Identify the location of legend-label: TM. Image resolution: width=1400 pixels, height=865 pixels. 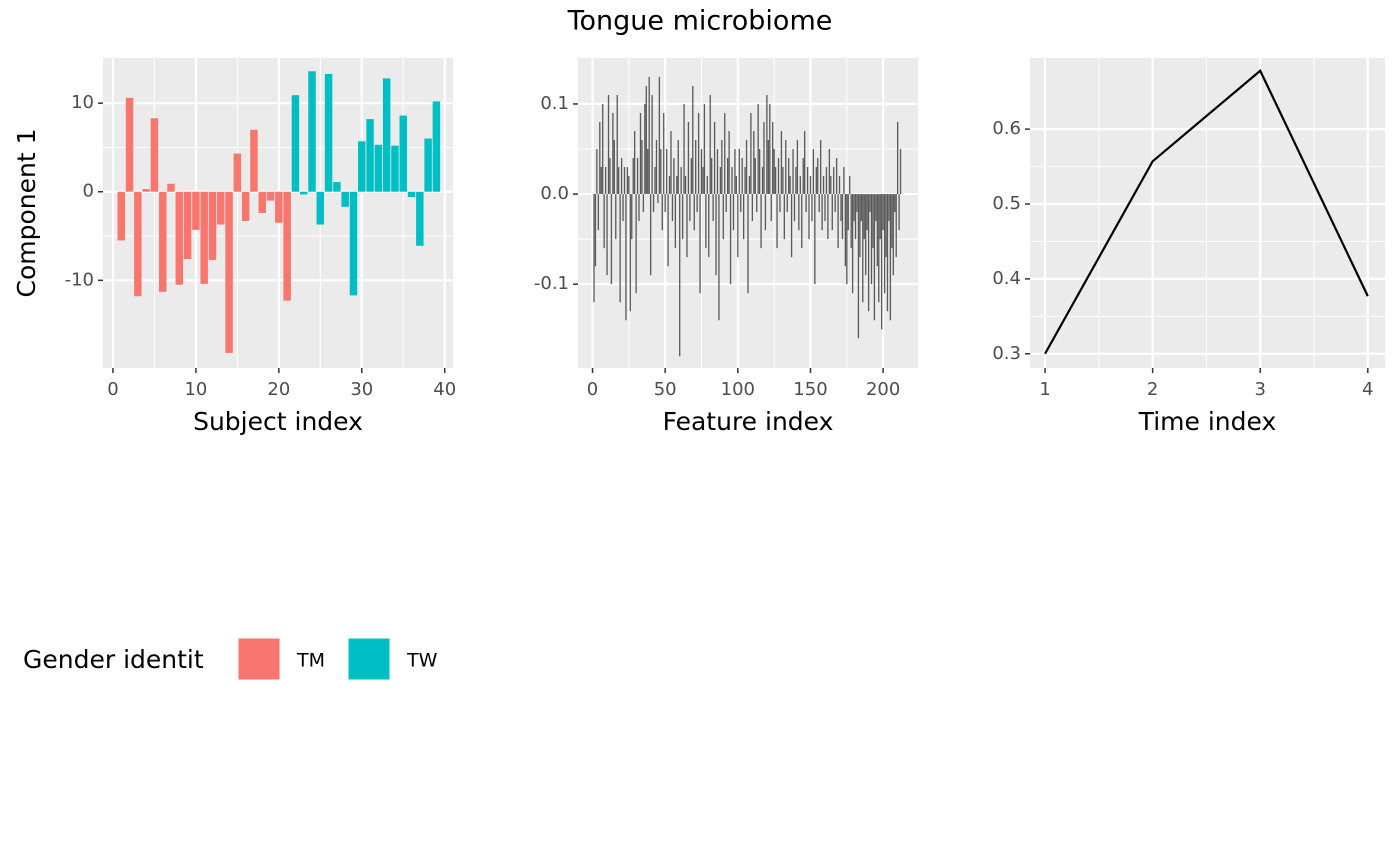
(310, 661).